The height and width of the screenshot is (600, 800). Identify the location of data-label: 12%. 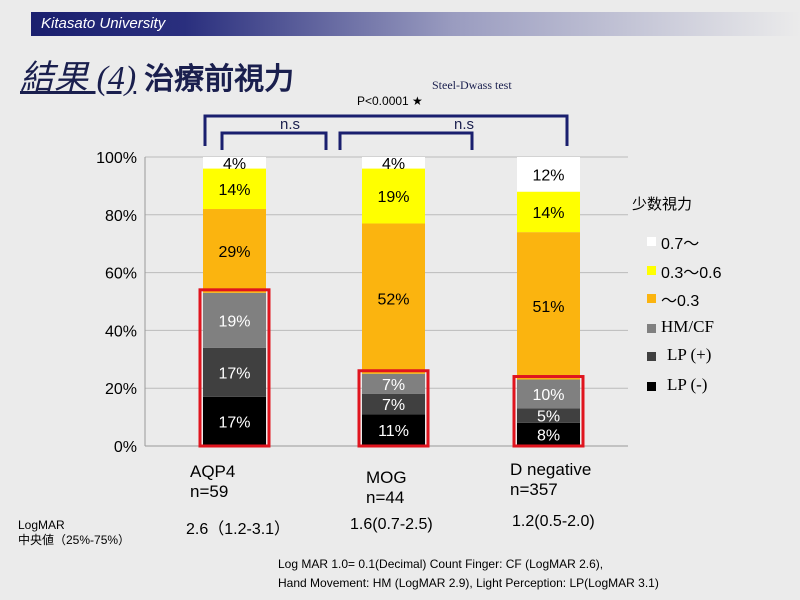
(548, 175).